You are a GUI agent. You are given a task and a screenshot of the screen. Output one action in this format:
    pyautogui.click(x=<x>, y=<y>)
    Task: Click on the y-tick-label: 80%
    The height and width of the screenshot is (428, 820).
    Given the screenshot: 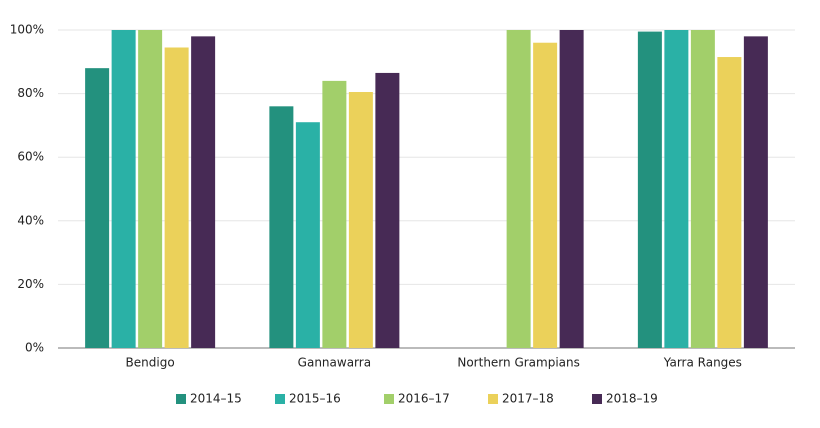 What is the action you would take?
    pyautogui.click(x=30, y=93)
    